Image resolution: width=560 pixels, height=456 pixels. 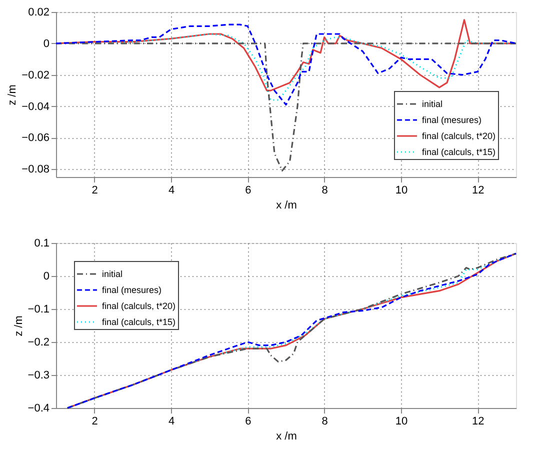 What do you see at coordinates (36, 138) in the screenshot?
I see `y-tick-label: −0.06` at bounding box center [36, 138].